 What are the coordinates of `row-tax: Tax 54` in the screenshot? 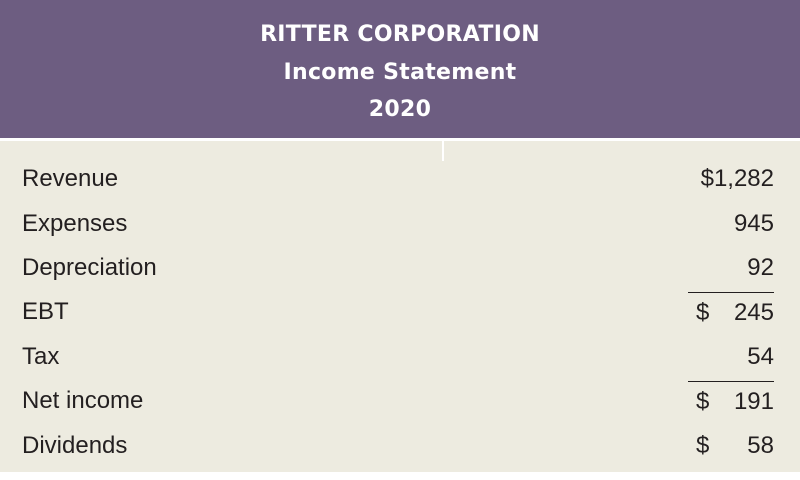 It's located at (400, 357).